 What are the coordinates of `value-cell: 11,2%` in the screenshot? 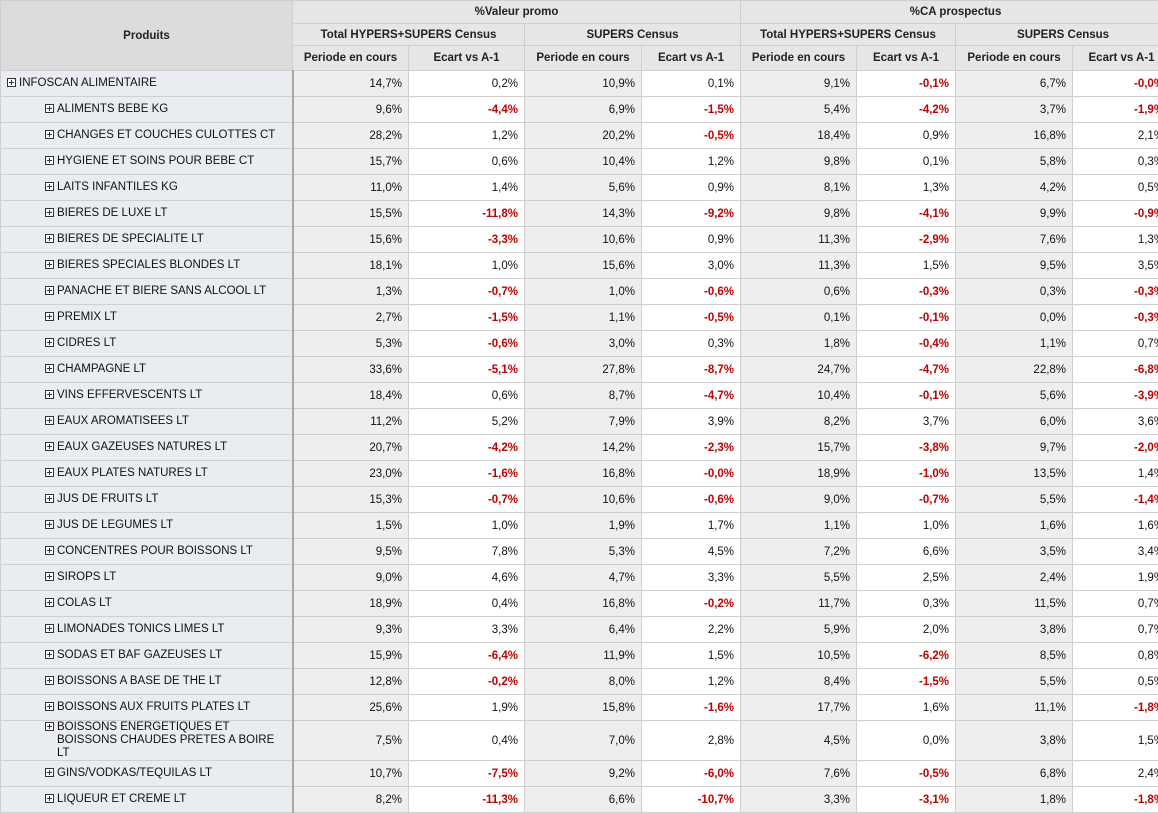 It's located at (351, 422).